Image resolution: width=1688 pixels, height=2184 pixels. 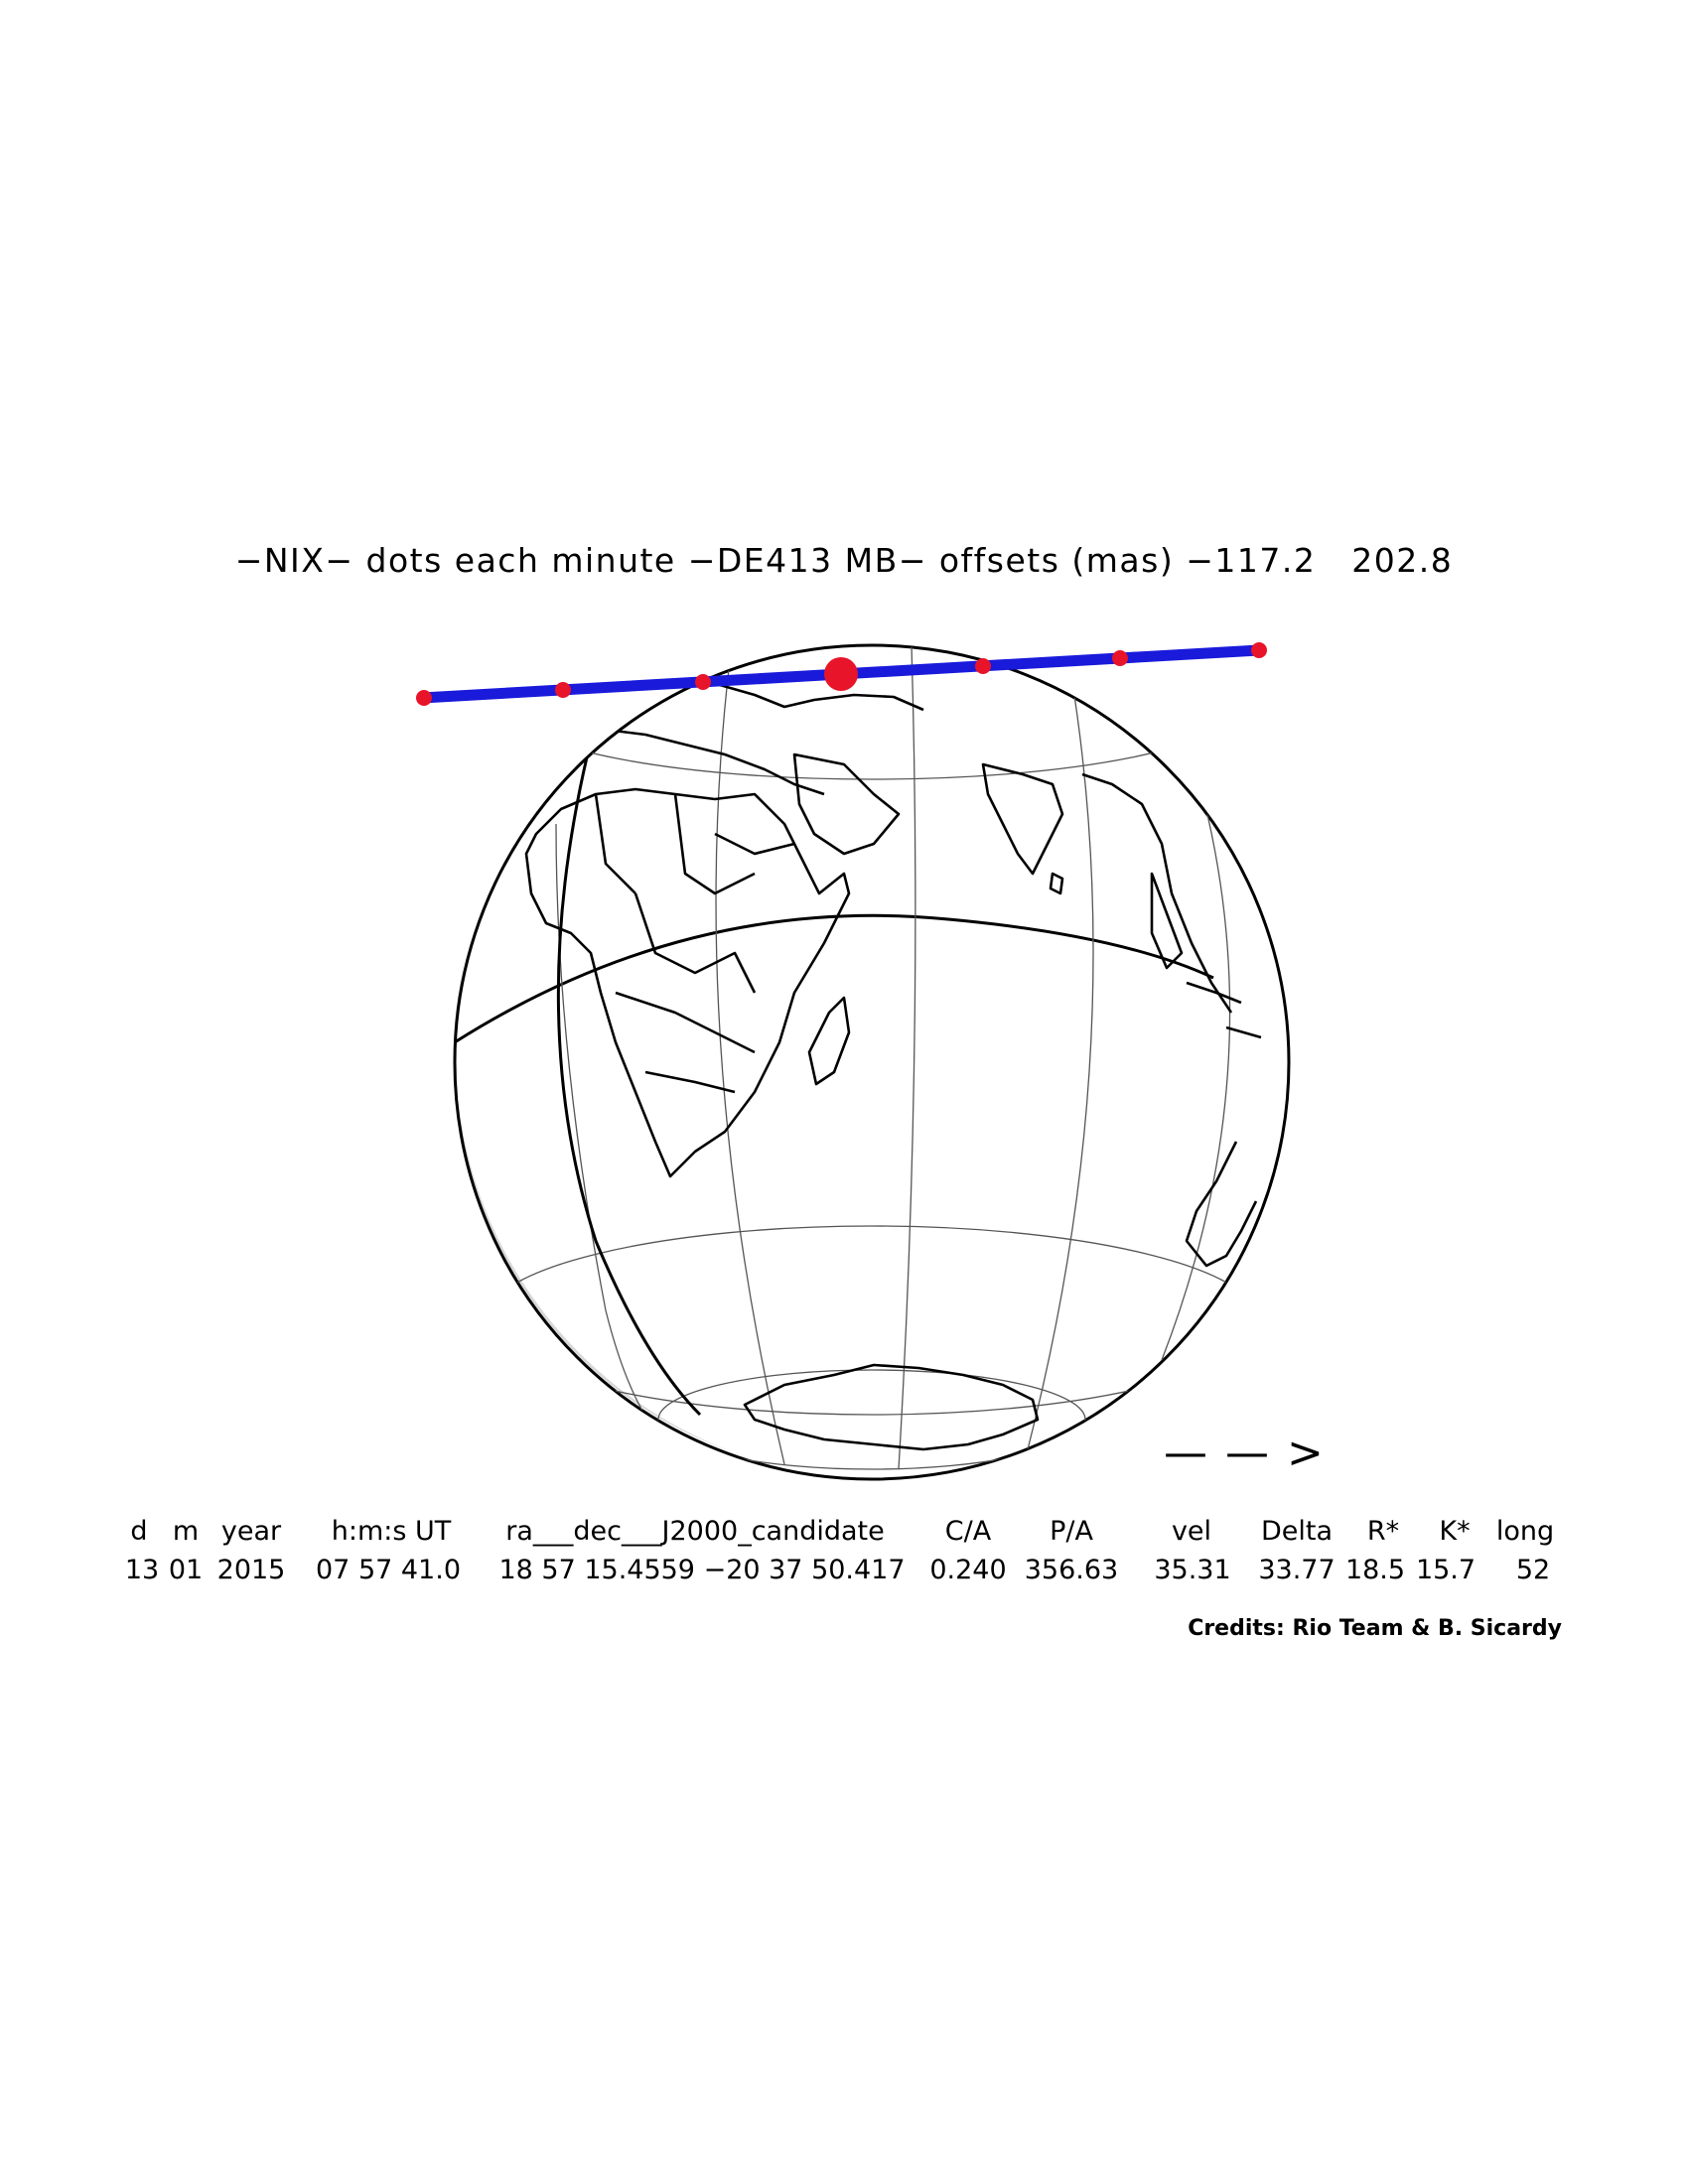 I want to click on header-delta: Delta, so click(x=1297, y=1531).